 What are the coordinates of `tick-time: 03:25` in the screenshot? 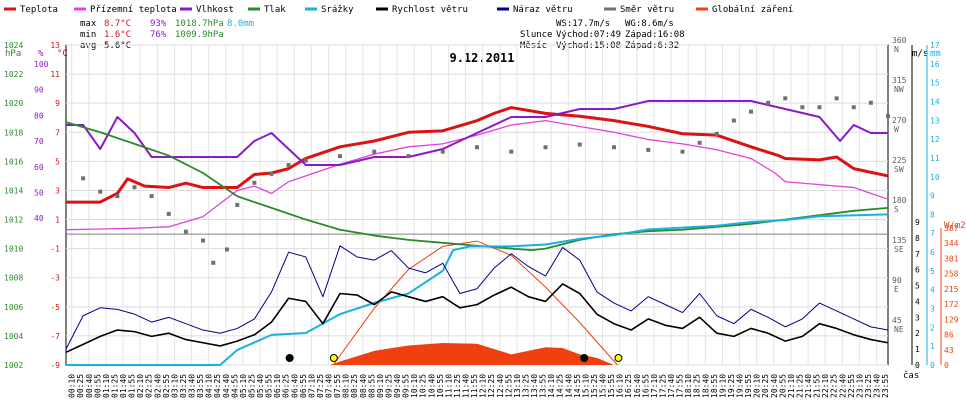 It's located at (183, 386).